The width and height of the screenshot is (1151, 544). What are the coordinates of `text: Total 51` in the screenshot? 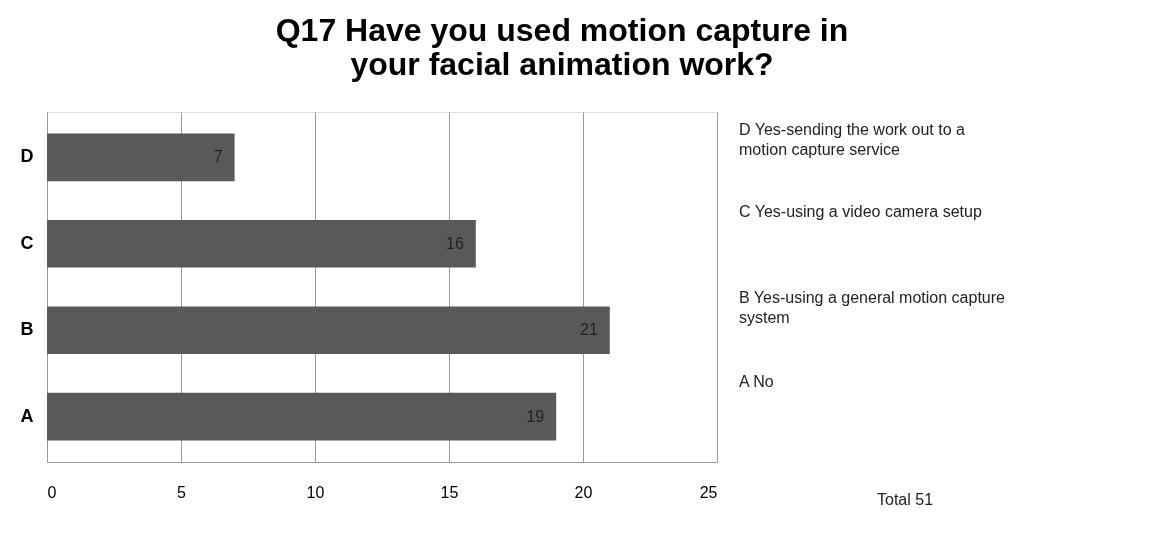 It's located at (905, 499).